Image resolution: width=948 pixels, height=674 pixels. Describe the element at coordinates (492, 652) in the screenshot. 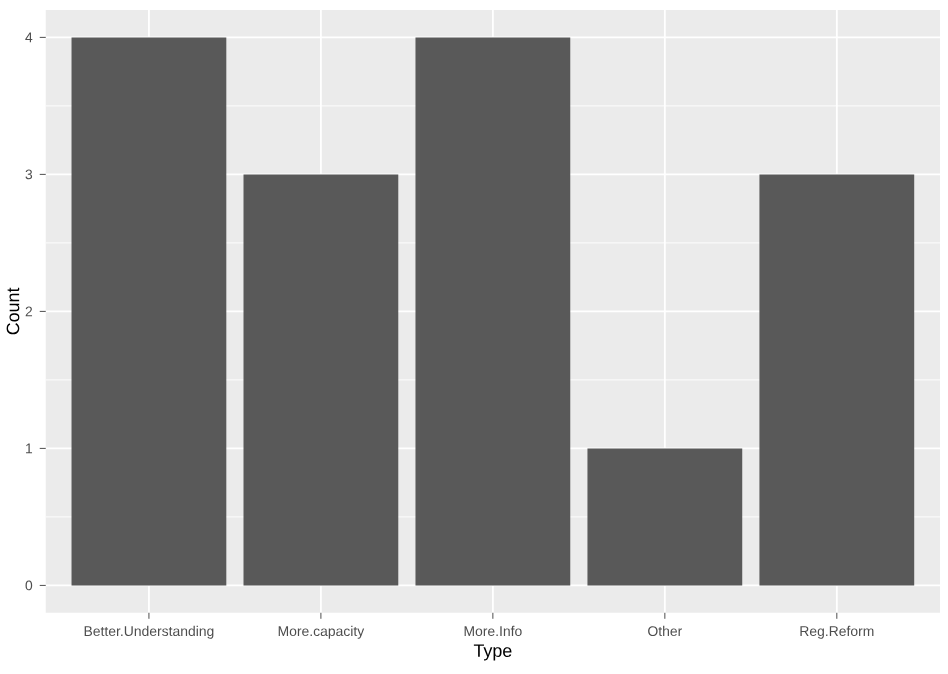

I see `x-axis-title: Type` at that location.